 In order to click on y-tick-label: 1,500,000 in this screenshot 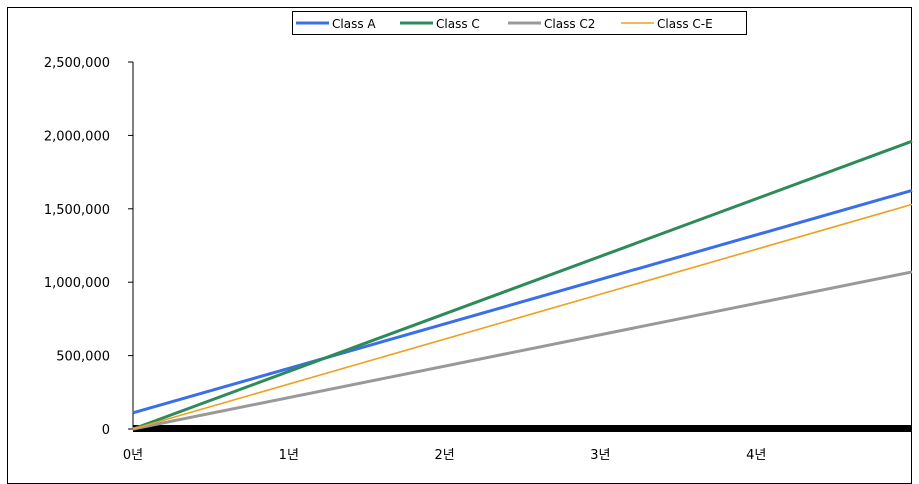, I will do `click(77, 210)`.